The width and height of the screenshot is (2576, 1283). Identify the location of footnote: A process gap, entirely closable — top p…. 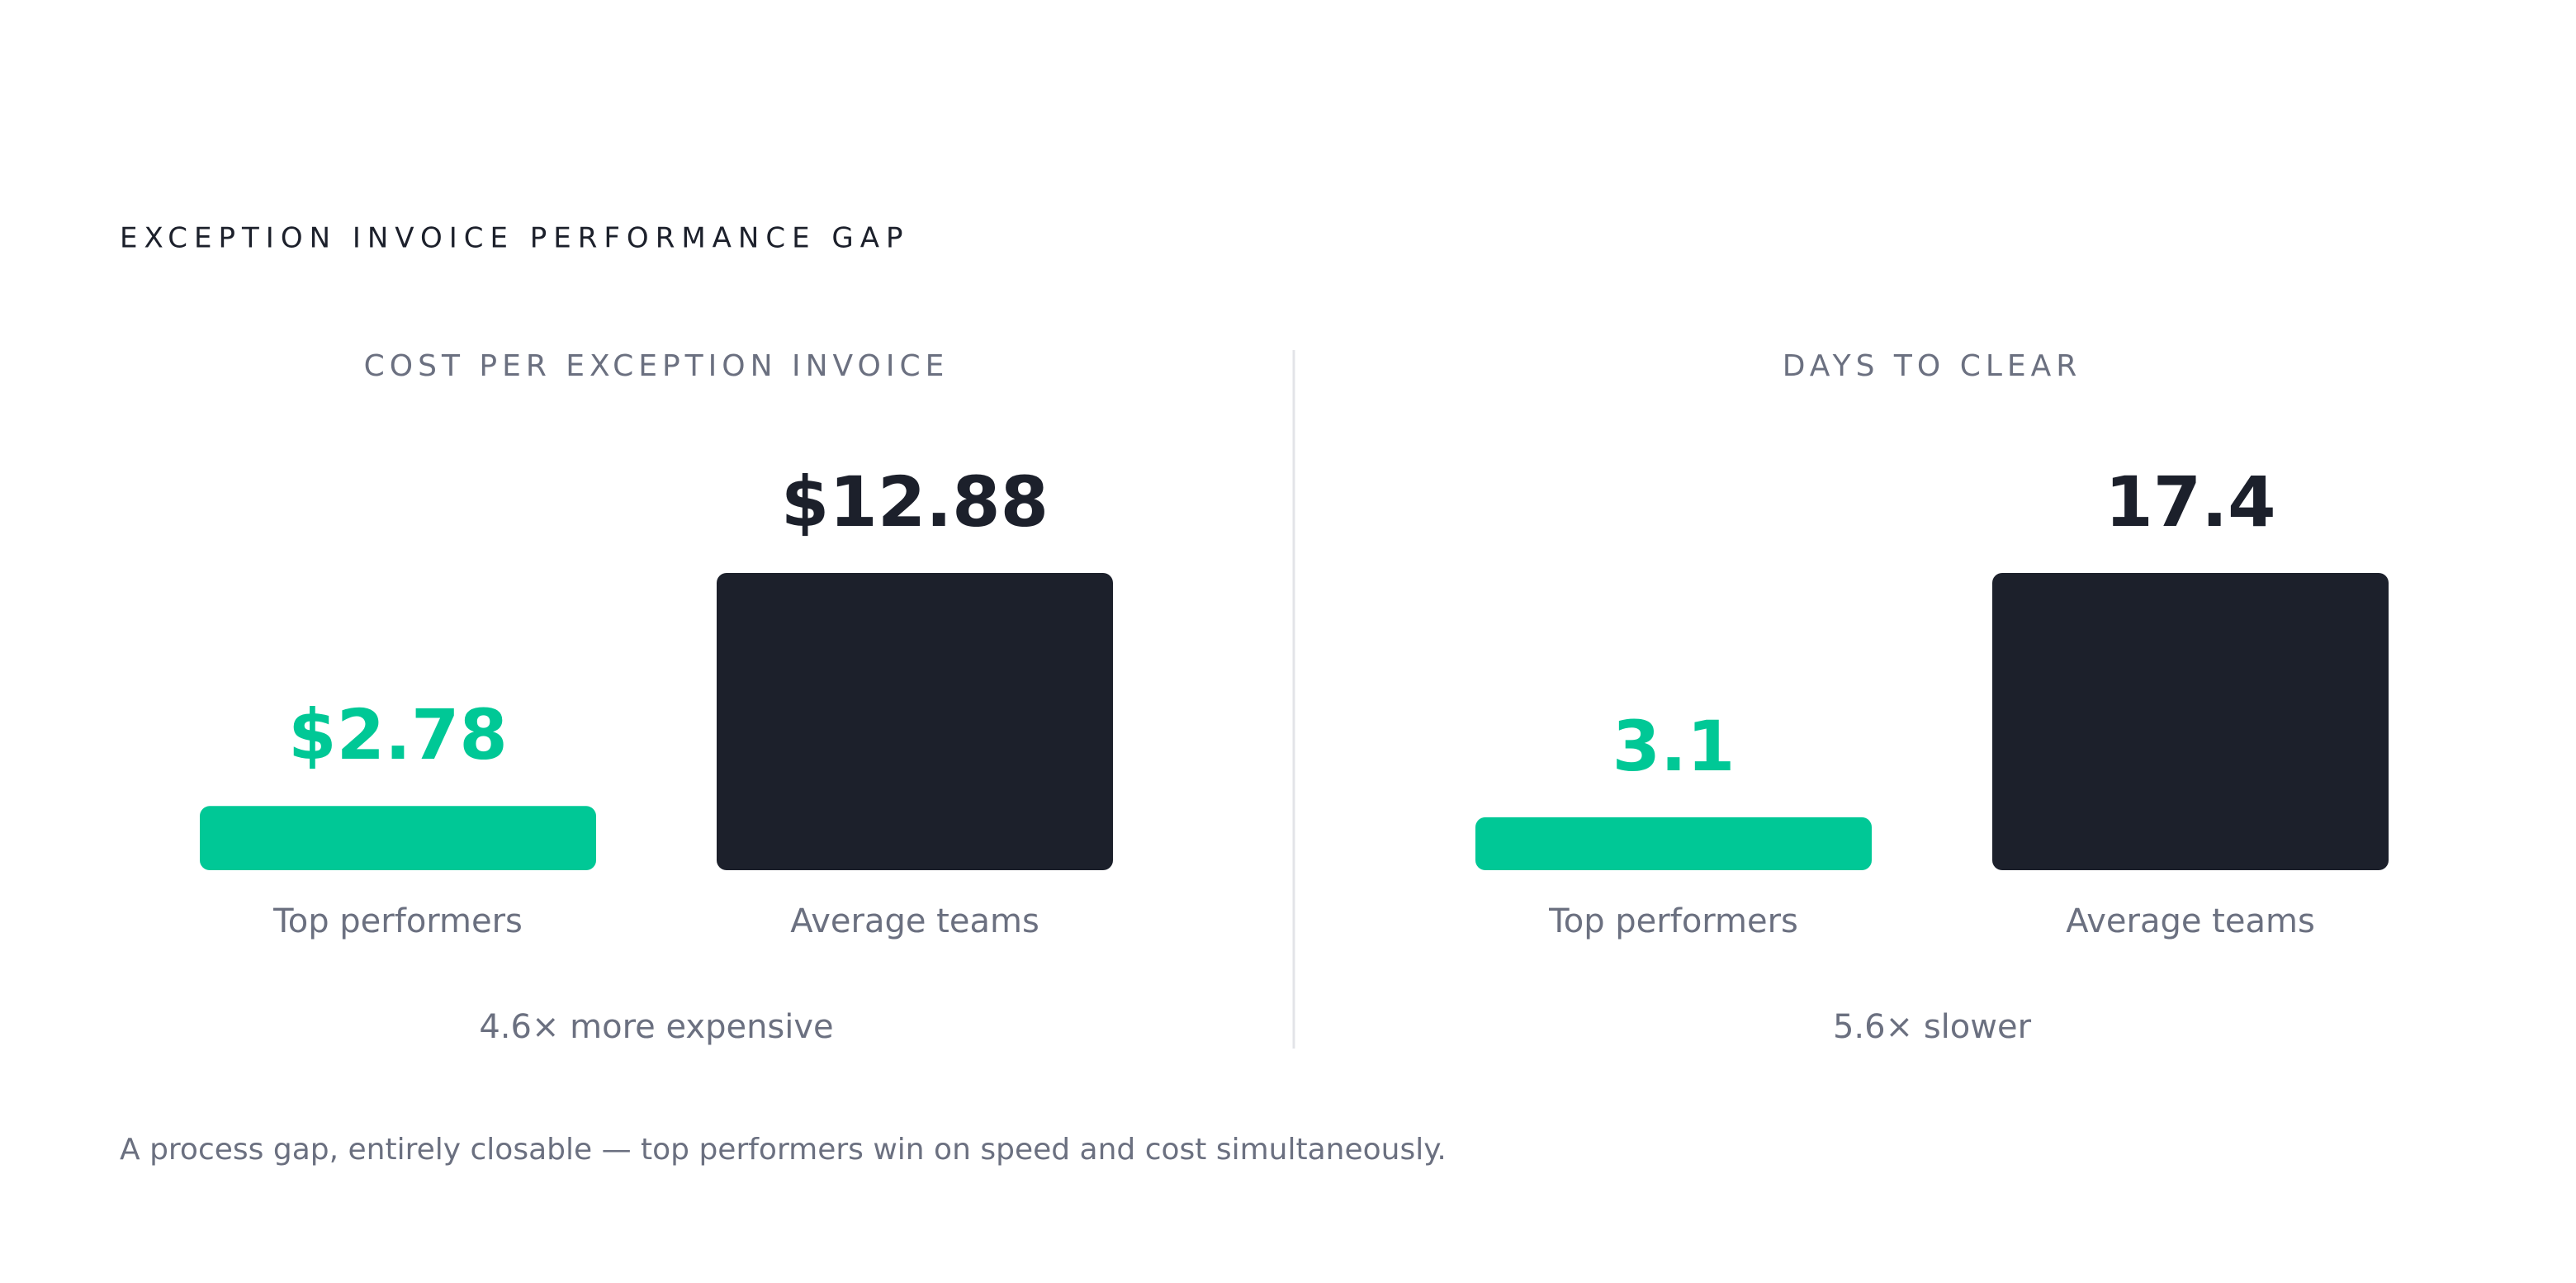
(783, 1150).